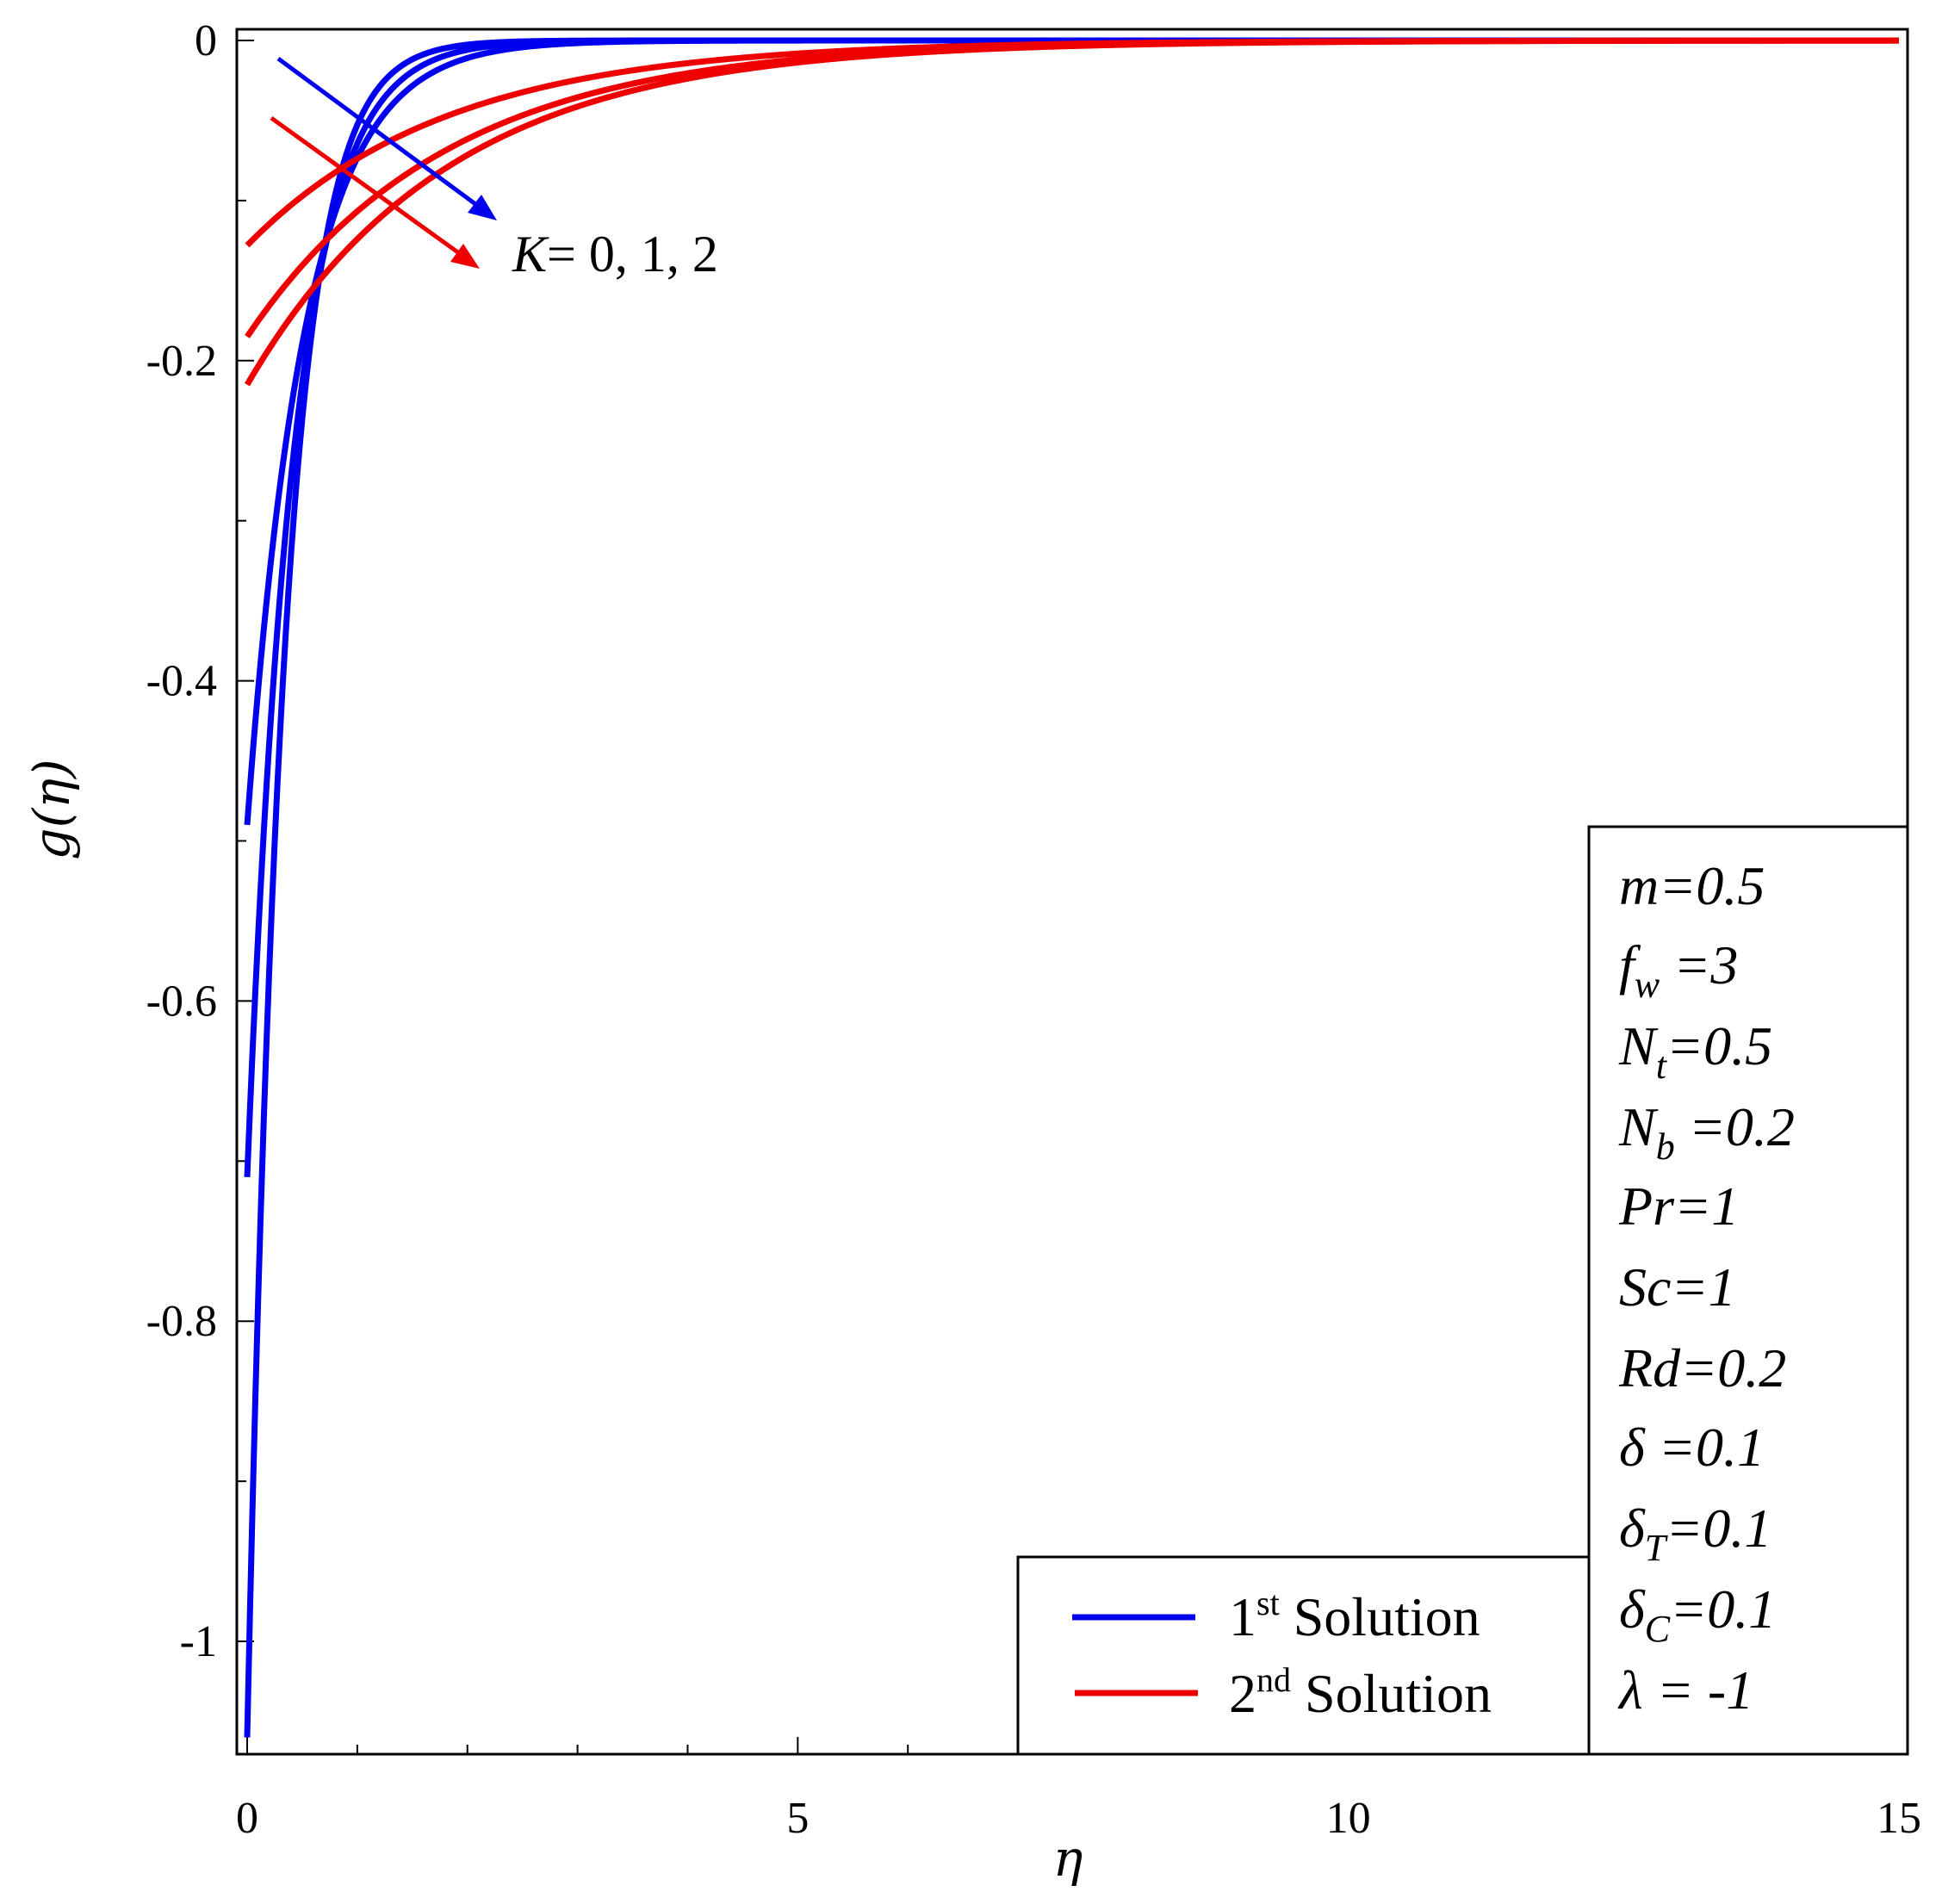  What do you see at coordinates (1677, 1287) in the screenshot?
I see `param-sc: Sc=1` at bounding box center [1677, 1287].